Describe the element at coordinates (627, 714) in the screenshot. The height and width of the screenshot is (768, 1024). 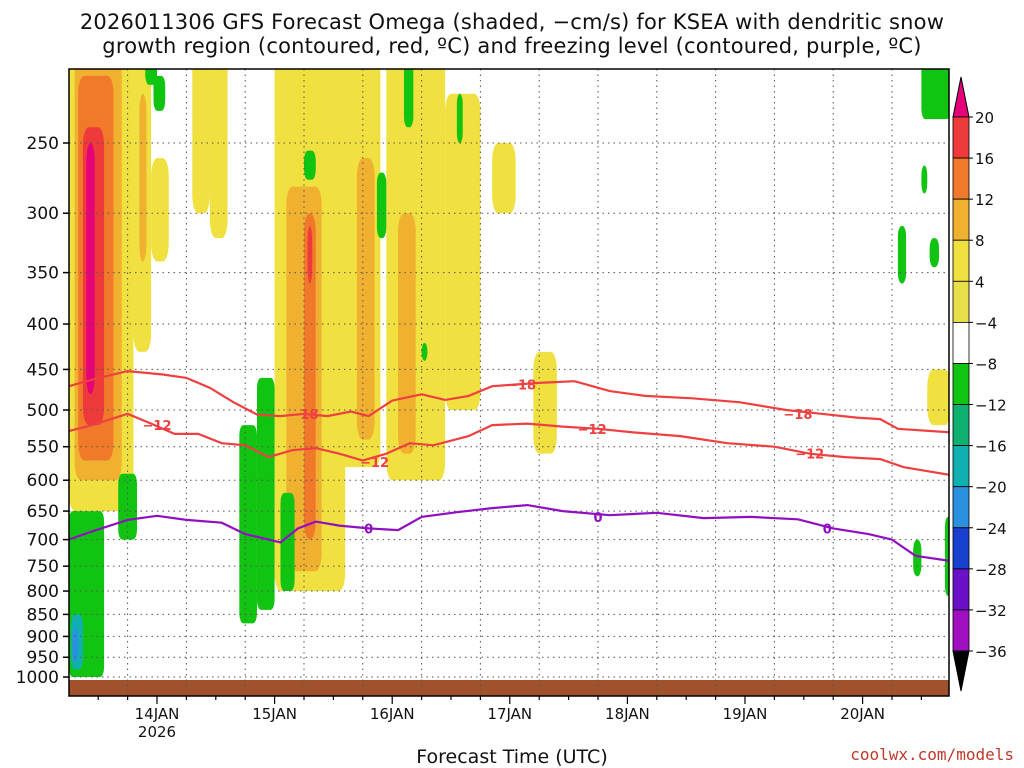
I see `x-tick-label: 18JAN` at that location.